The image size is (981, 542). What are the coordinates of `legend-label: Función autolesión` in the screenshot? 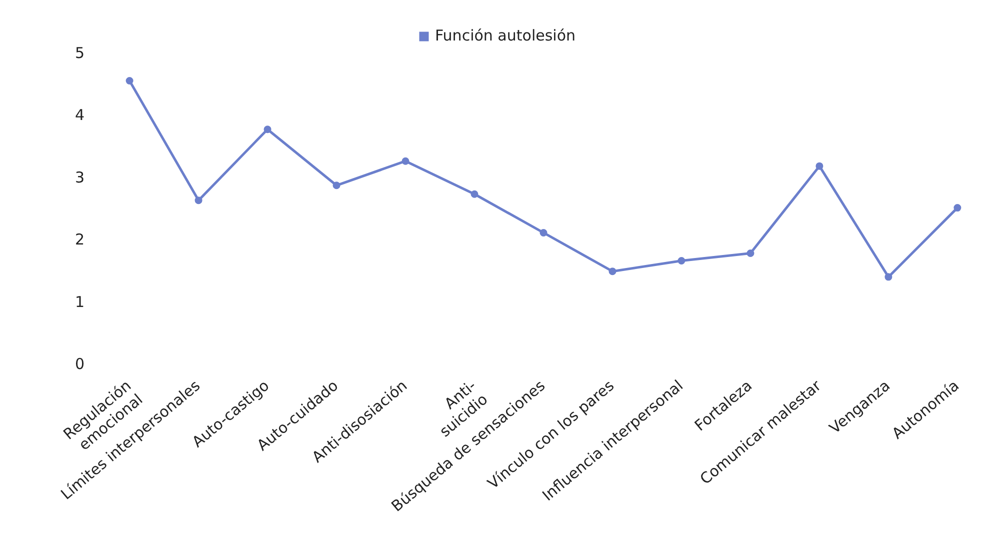 It's located at (505, 35).